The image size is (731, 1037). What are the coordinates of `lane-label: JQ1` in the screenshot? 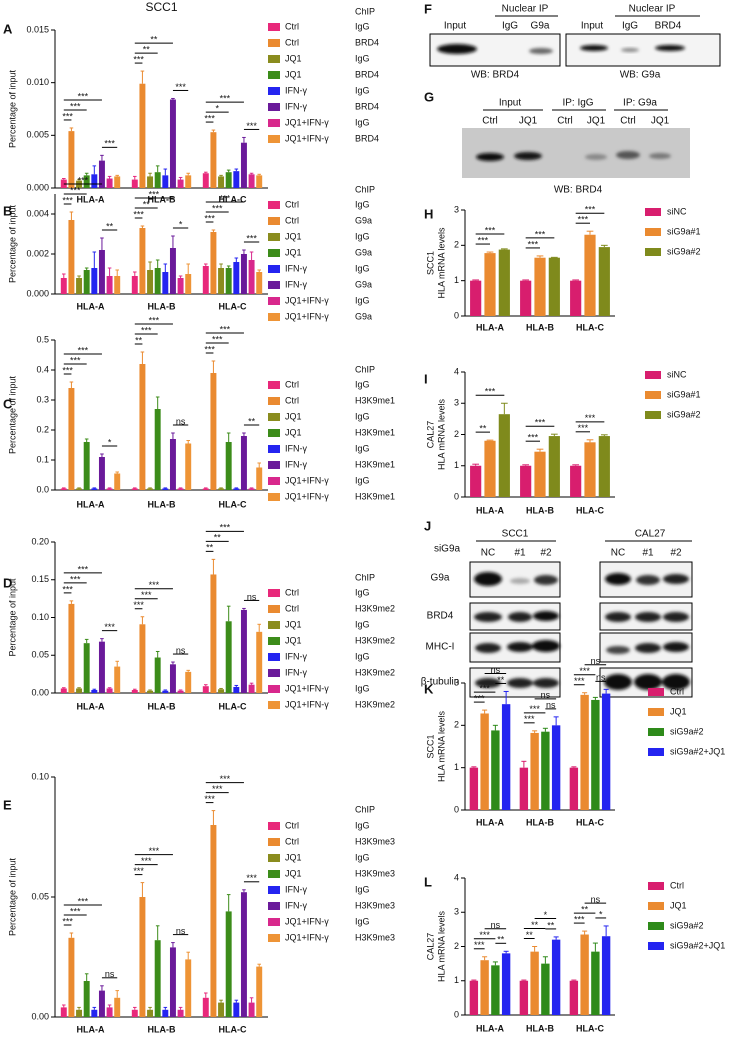 It's located at (528, 121).